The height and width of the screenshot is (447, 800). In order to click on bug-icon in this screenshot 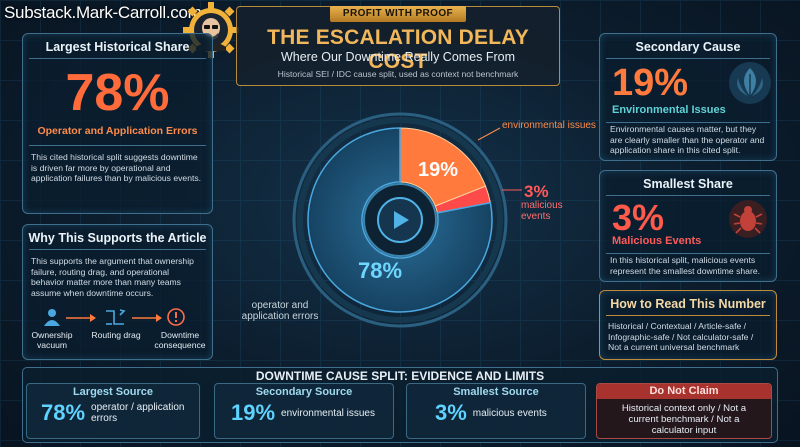, I will do `click(748, 219)`.